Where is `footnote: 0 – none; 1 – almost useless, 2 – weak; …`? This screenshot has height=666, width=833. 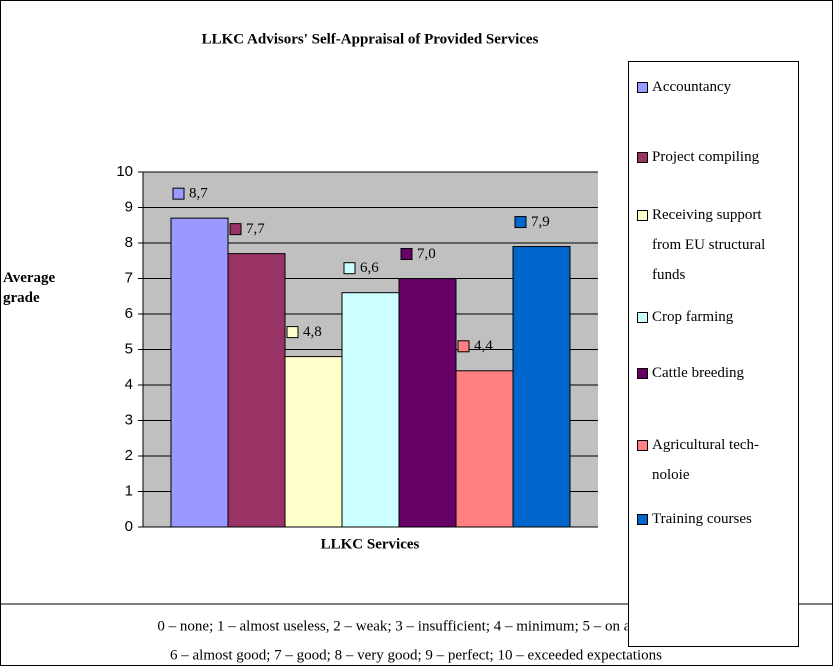
footnote: 0 – none; 1 – almost useless, 2 – weak; … is located at coordinates (415, 626).